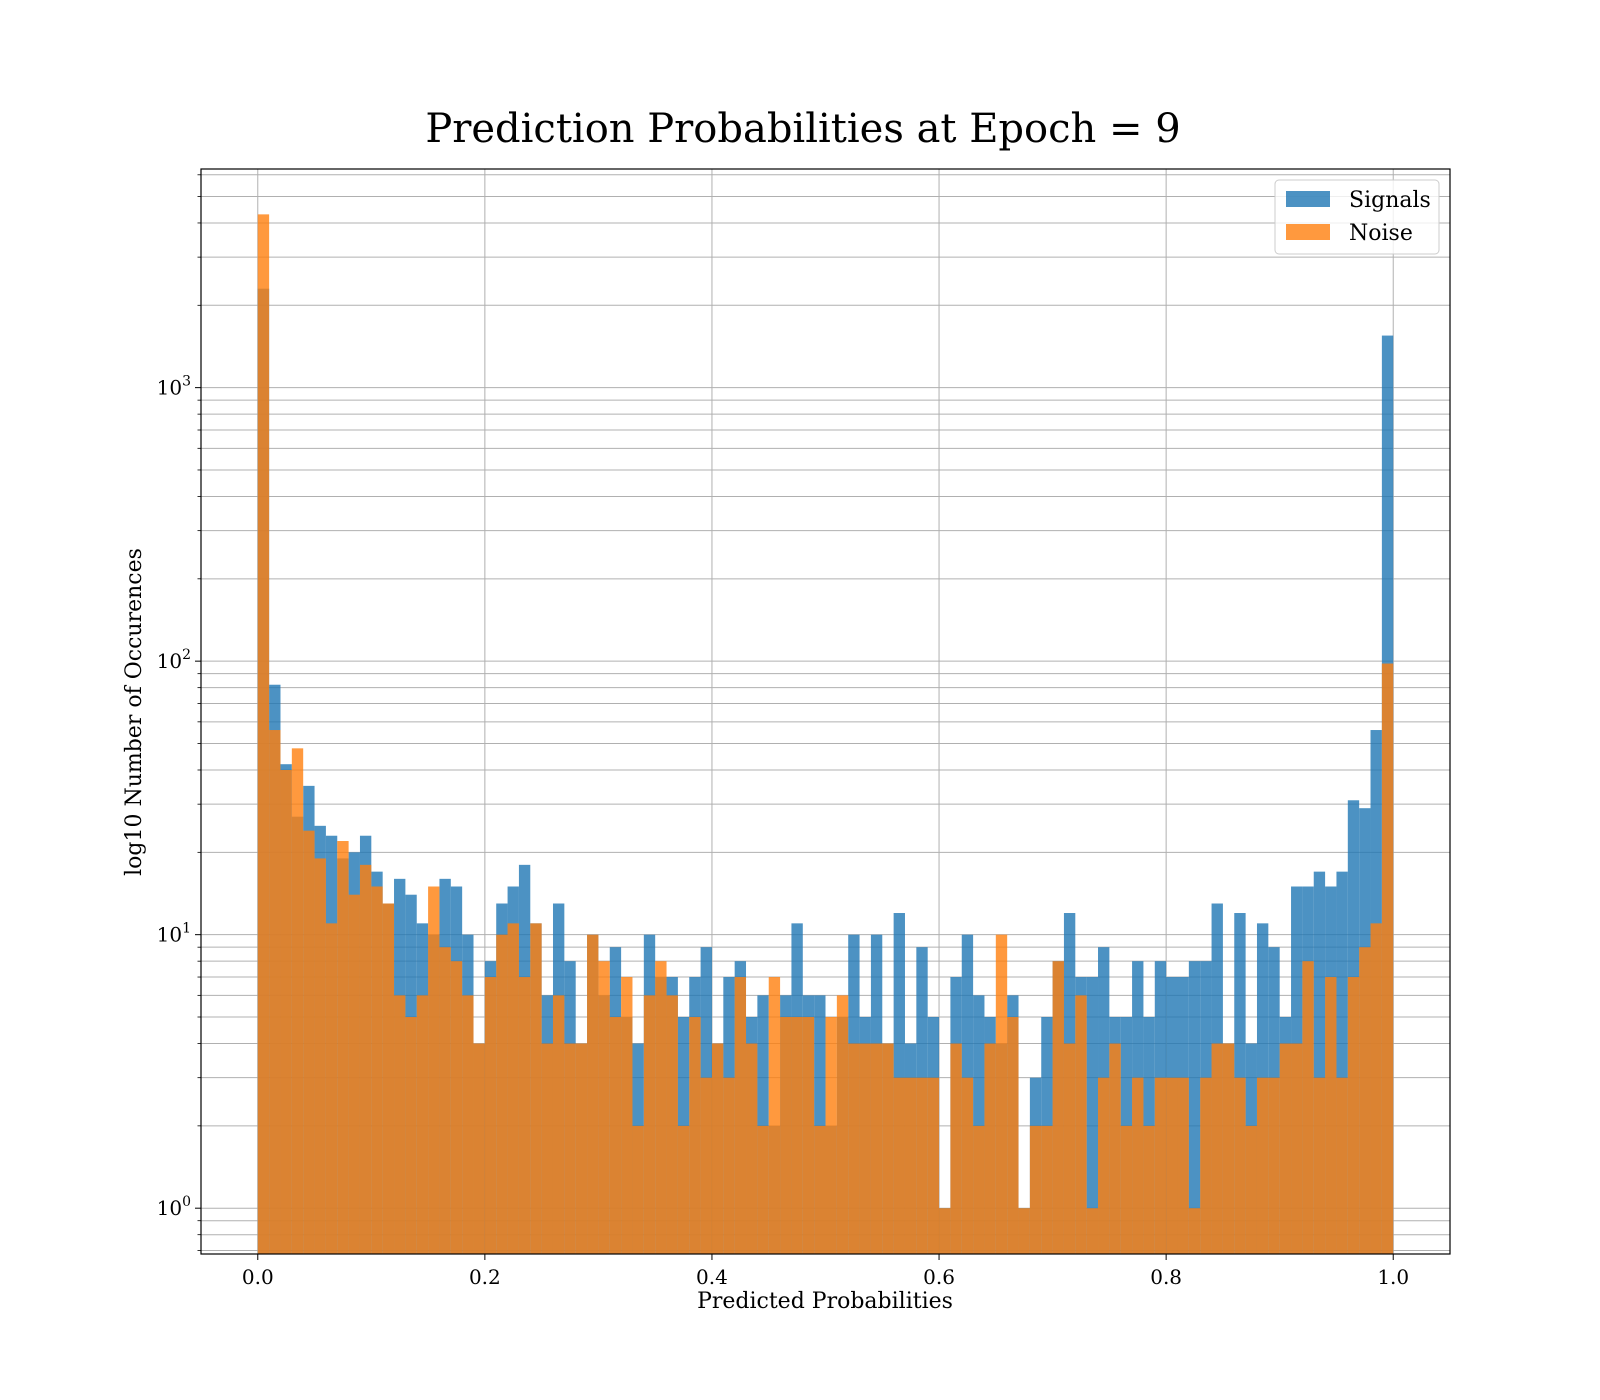 This screenshot has width=1600, height=1400. Describe the element at coordinates (825, 1271) in the screenshot. I see `x-axis-ticks: 0.0 0.2 0.4 0.6 0.8 1.0` at that location.